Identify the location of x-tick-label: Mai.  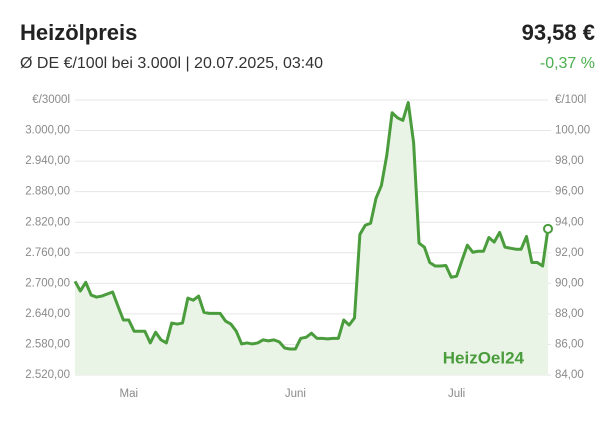
(128, 394).